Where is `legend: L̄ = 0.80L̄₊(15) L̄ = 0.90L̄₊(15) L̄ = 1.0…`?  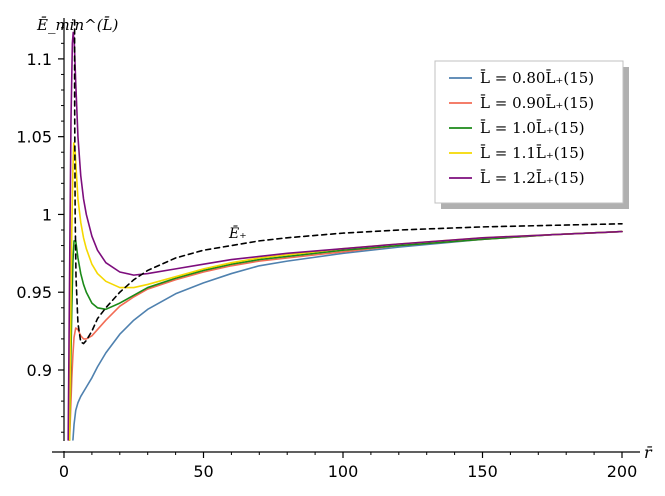 legend: L̄ = 0.80L̄₊(15) L̄ = 0.90L̄₊(15) L̄ = 1.0… is located at coordinates (531, 134).